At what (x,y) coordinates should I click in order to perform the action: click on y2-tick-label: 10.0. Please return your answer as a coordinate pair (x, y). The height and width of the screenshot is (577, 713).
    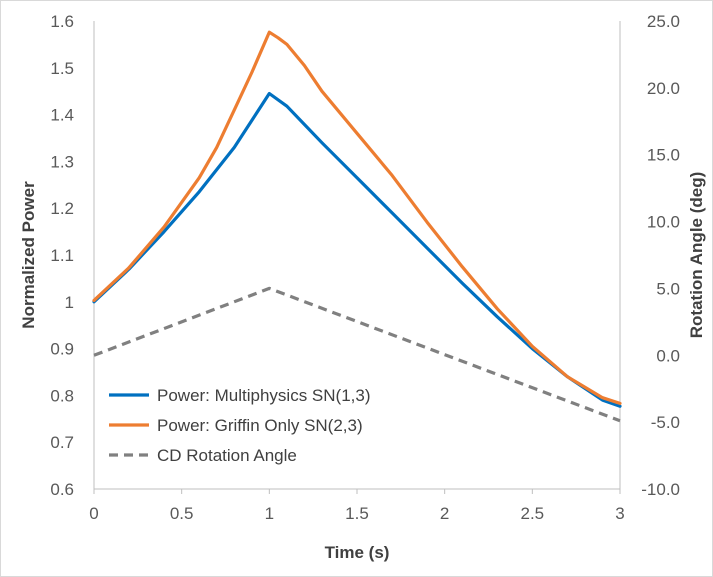
    Looking at the image, I should click on (663, 222).